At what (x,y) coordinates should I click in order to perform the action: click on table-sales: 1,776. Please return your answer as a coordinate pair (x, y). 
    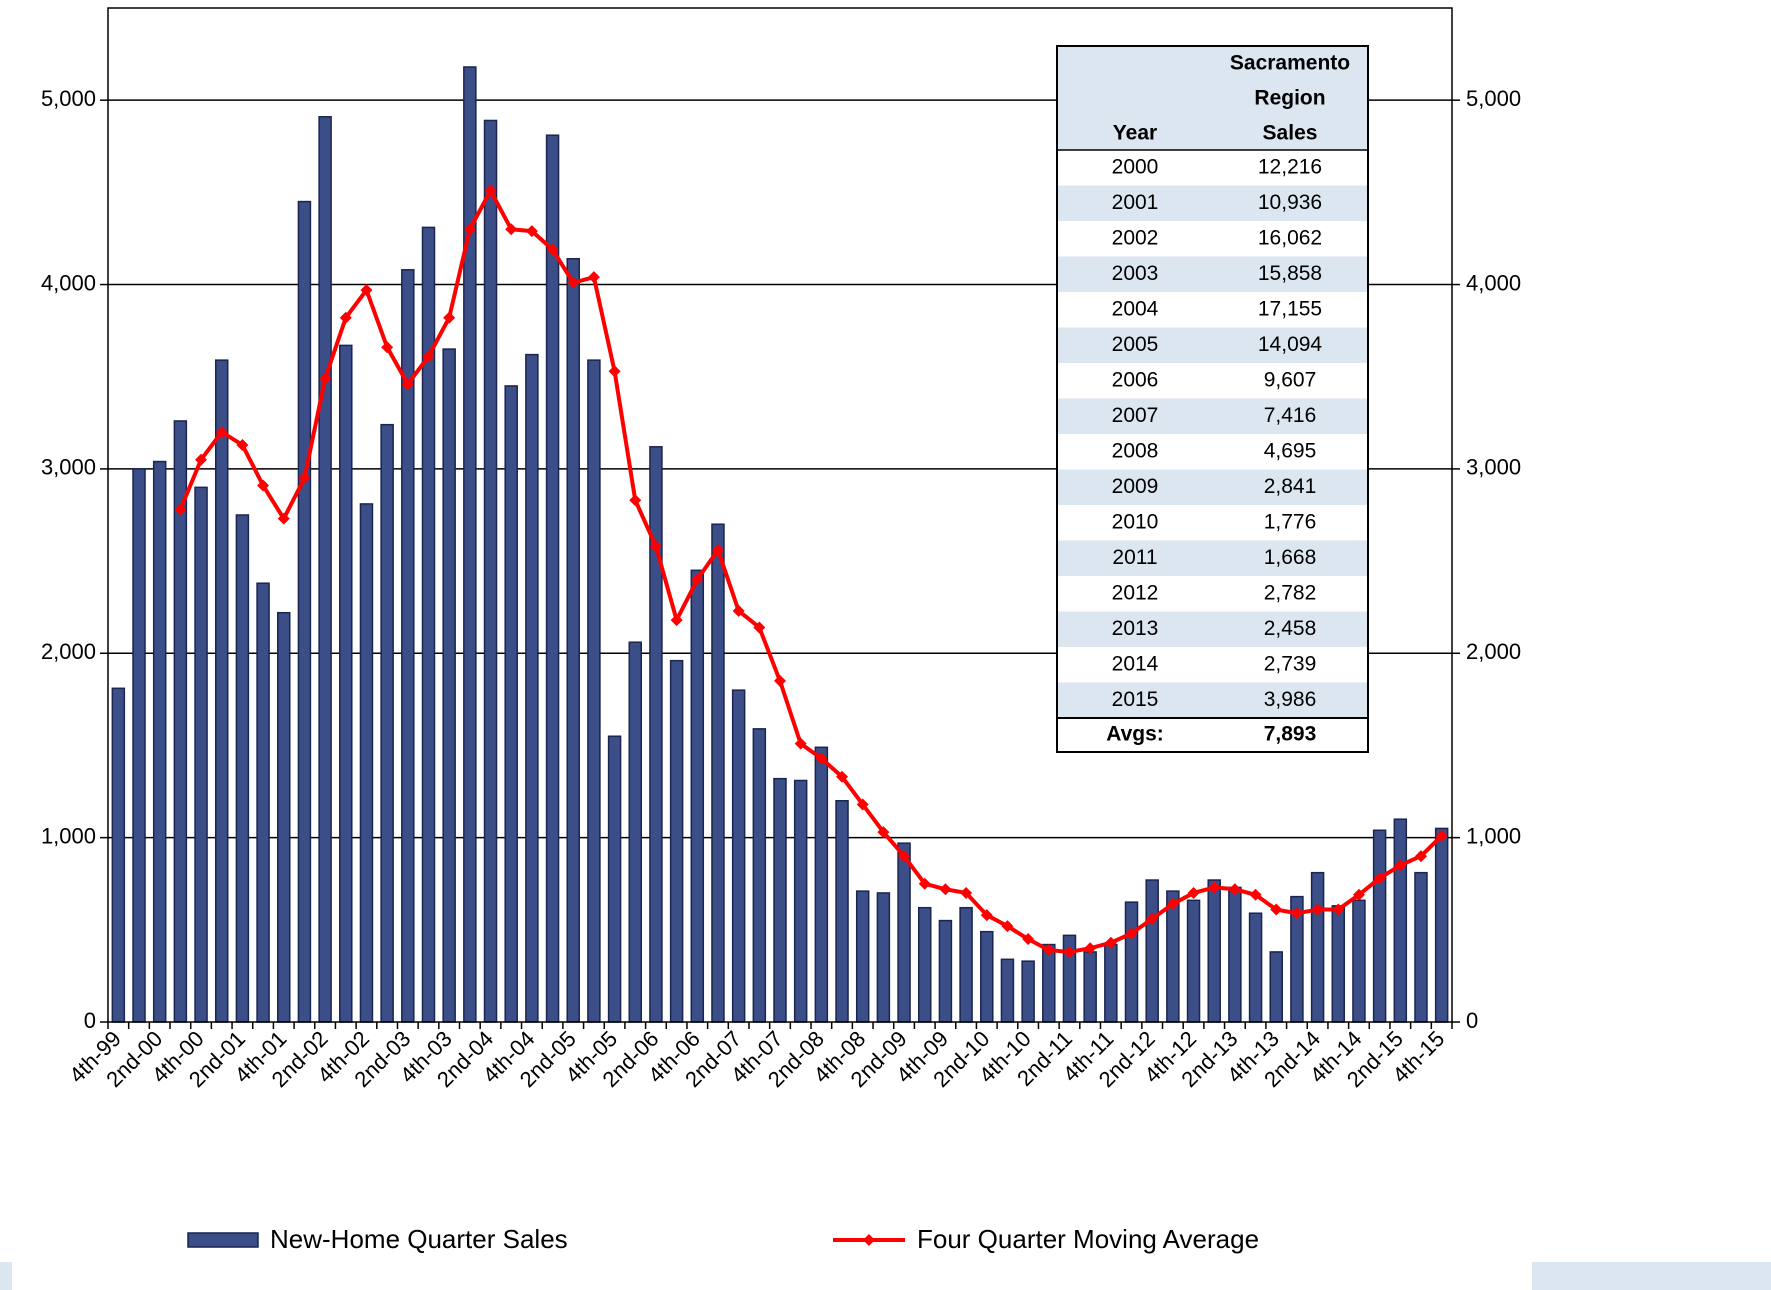
    Looking at the image, I should click on (1290, 521).